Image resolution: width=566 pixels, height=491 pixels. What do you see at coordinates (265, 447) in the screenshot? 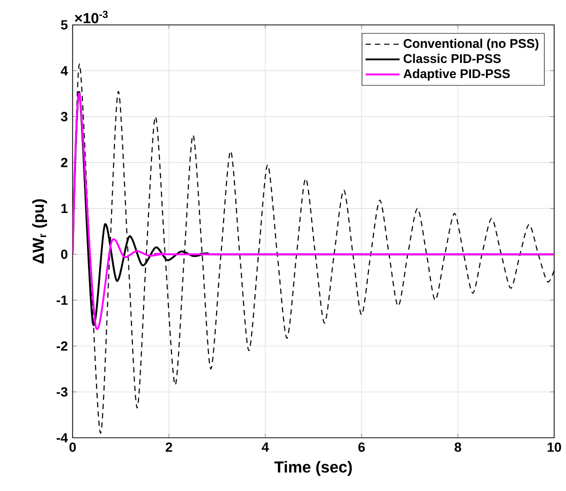
I see `x-tick-label: 4` at bounding box center [265, 447].